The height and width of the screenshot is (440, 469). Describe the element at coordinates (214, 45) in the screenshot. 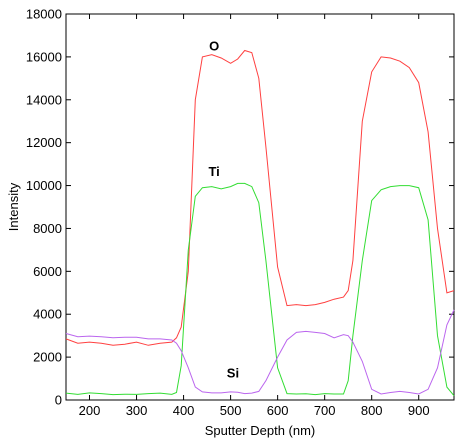

I see `series-label-o: O` at that location.